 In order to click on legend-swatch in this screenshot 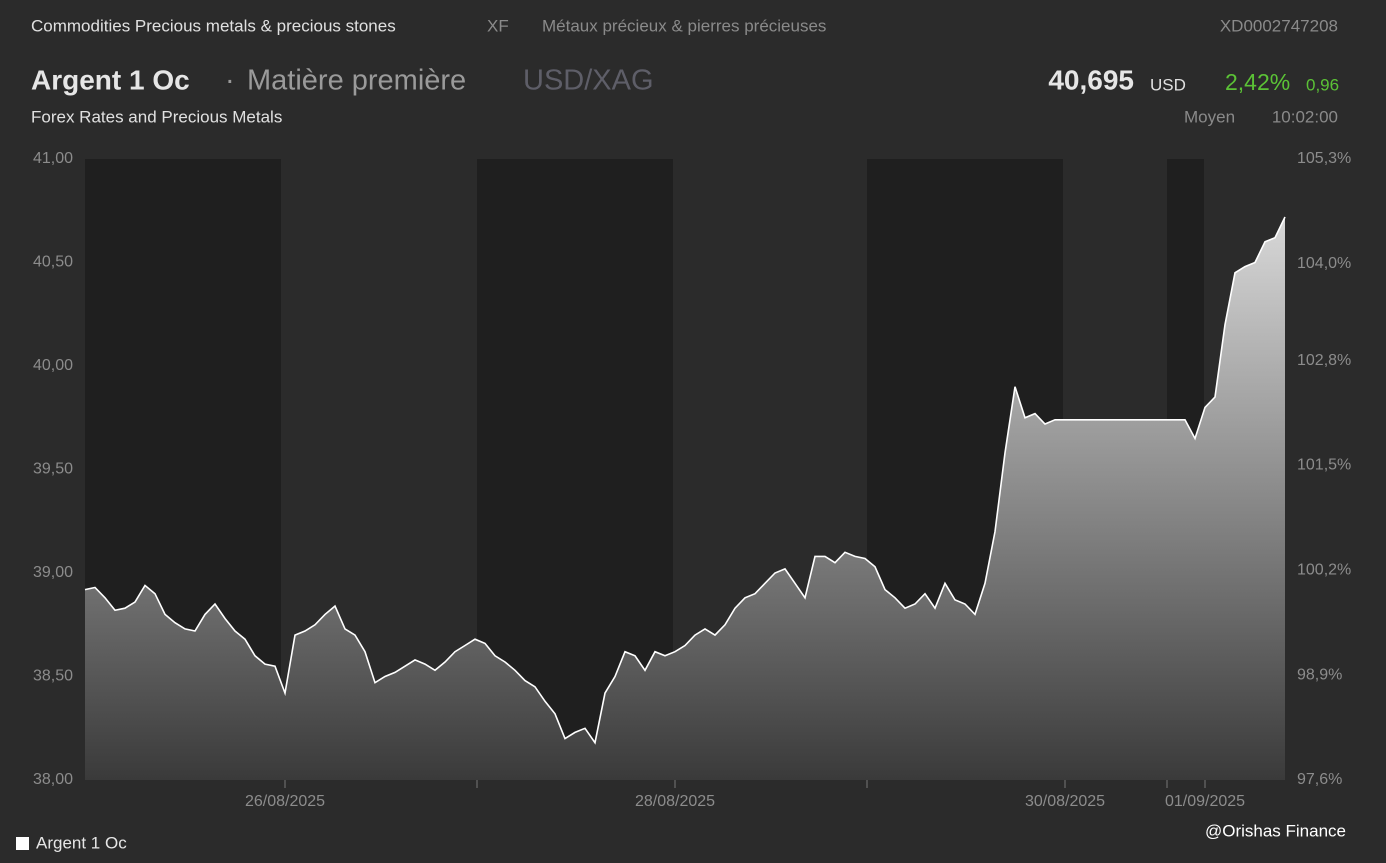, I will do `click(22, 843)`.